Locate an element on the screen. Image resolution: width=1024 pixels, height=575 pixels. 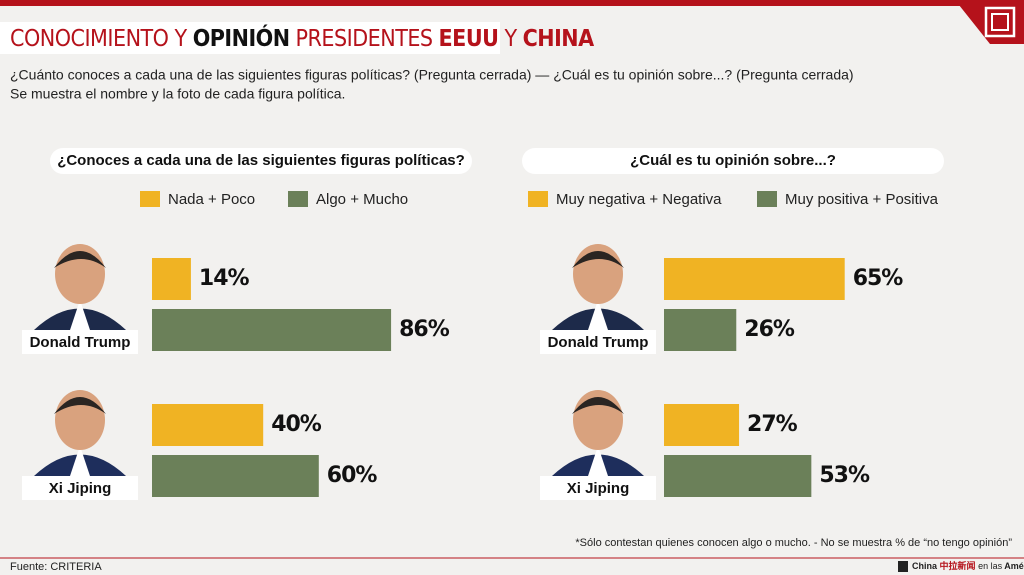
legend-label: Muy negativa + Negativa is located at coordinates (639, 199).